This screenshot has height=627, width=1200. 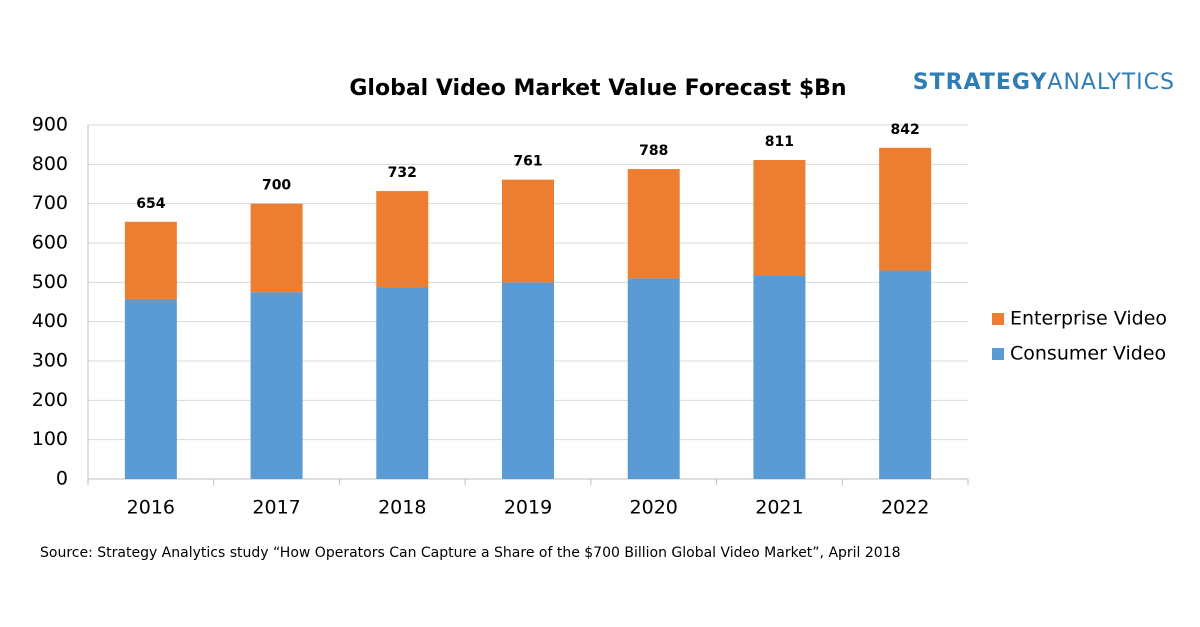 I want to click on y-tick-label: 300, so click(x=50, y=361).